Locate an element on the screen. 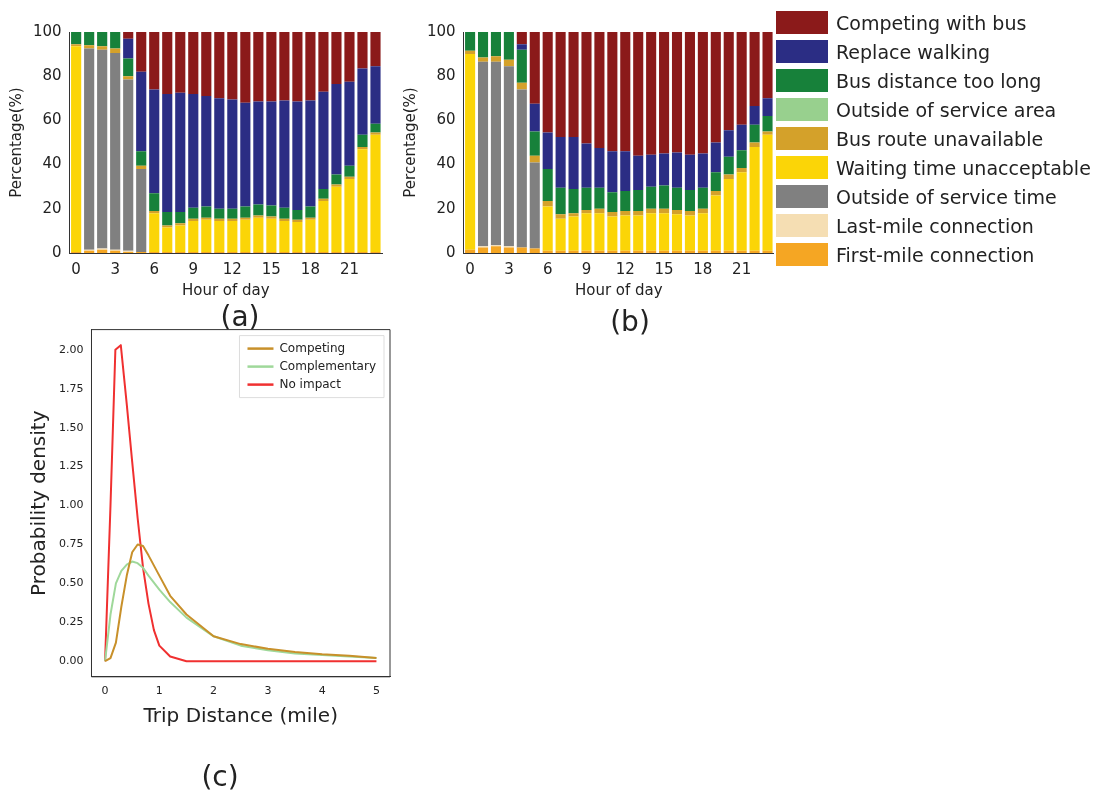 Image resolution: width=1114 pixels, height=794 pixels. legend-label: Bus route unavailable is located at coordinates (940, 138).